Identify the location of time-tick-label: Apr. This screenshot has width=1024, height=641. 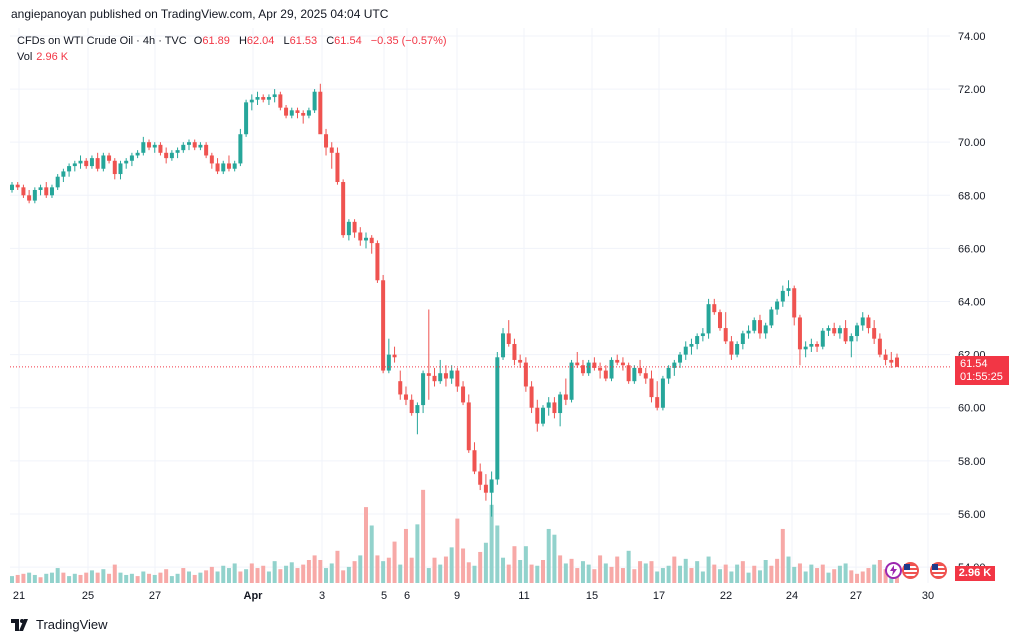
(254, 596).